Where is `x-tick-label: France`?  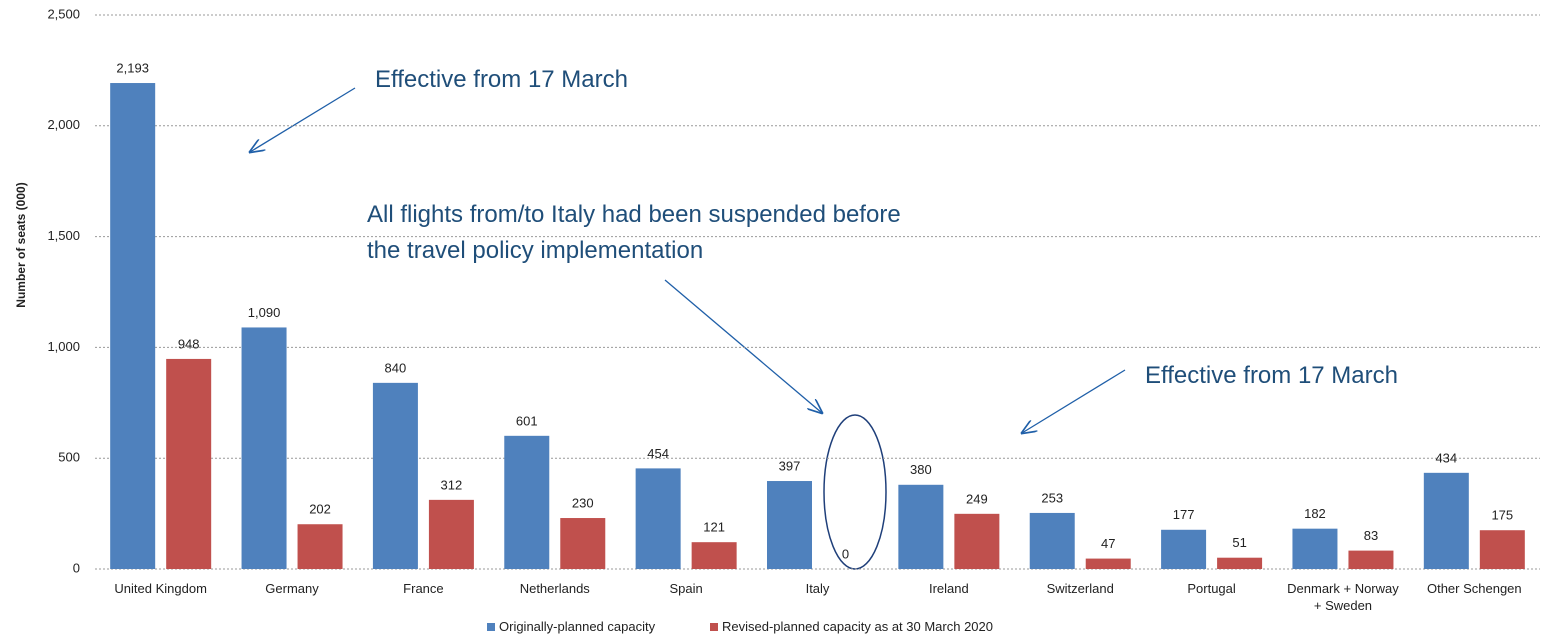 x-tick-label: France is located at coordinates (423, 588).